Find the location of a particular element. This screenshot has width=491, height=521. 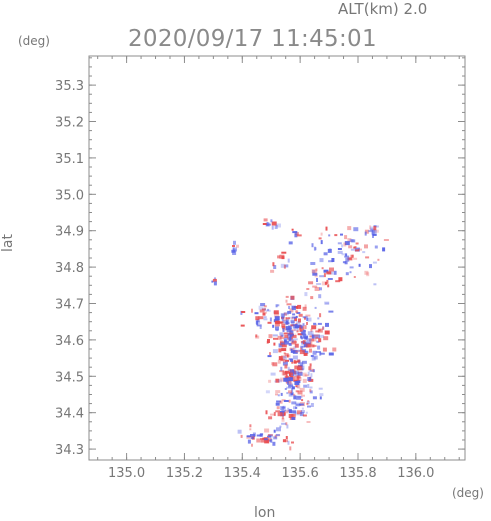

x-tick-label: 135.8 is located at coordinates (357, 473).